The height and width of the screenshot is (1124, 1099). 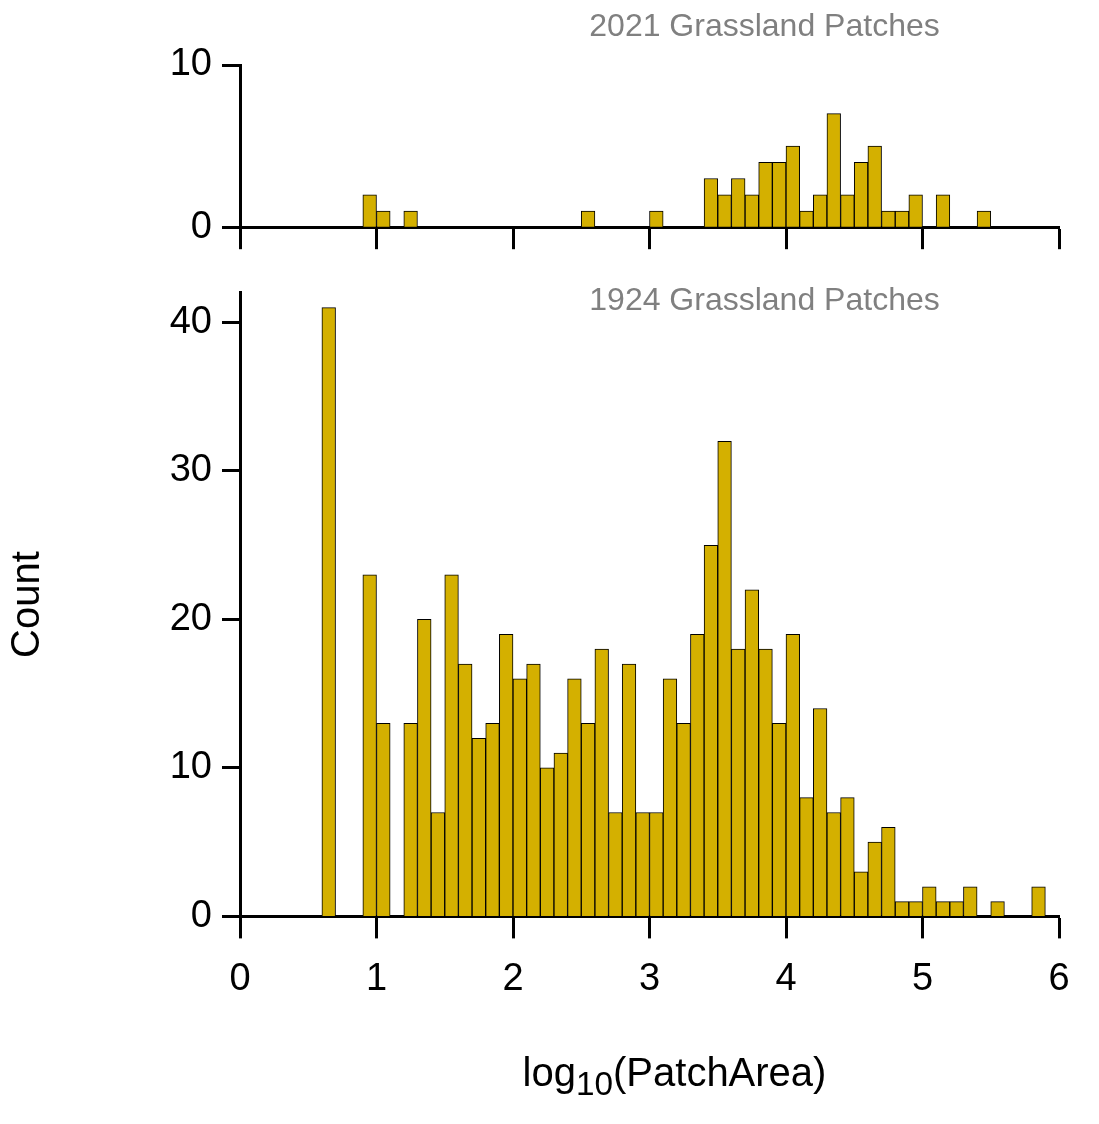 What do you see at coordinates (764, 24) in the screenshot?
I see `chart-title: 2021 Grassland Patches` at bounding box center [764, 24].